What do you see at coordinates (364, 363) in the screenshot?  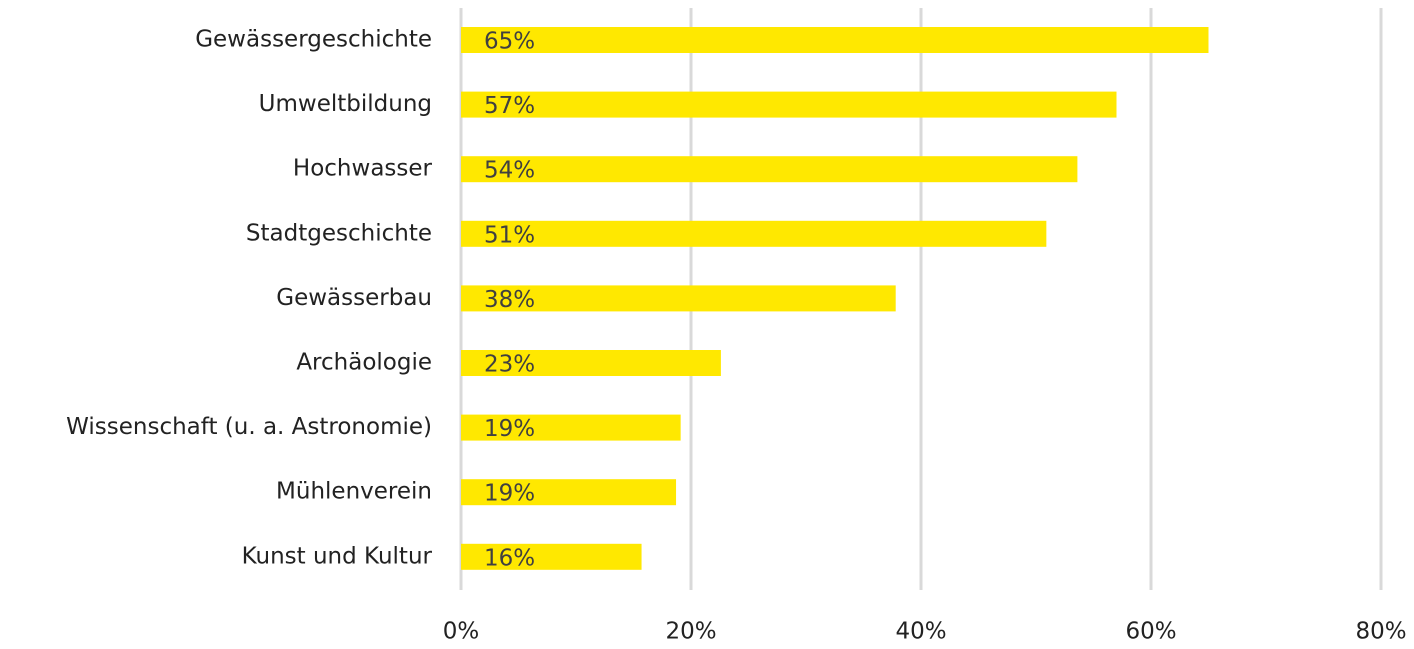 I see `y-tick-label: Archäologie` at bounding box center [364, 363].